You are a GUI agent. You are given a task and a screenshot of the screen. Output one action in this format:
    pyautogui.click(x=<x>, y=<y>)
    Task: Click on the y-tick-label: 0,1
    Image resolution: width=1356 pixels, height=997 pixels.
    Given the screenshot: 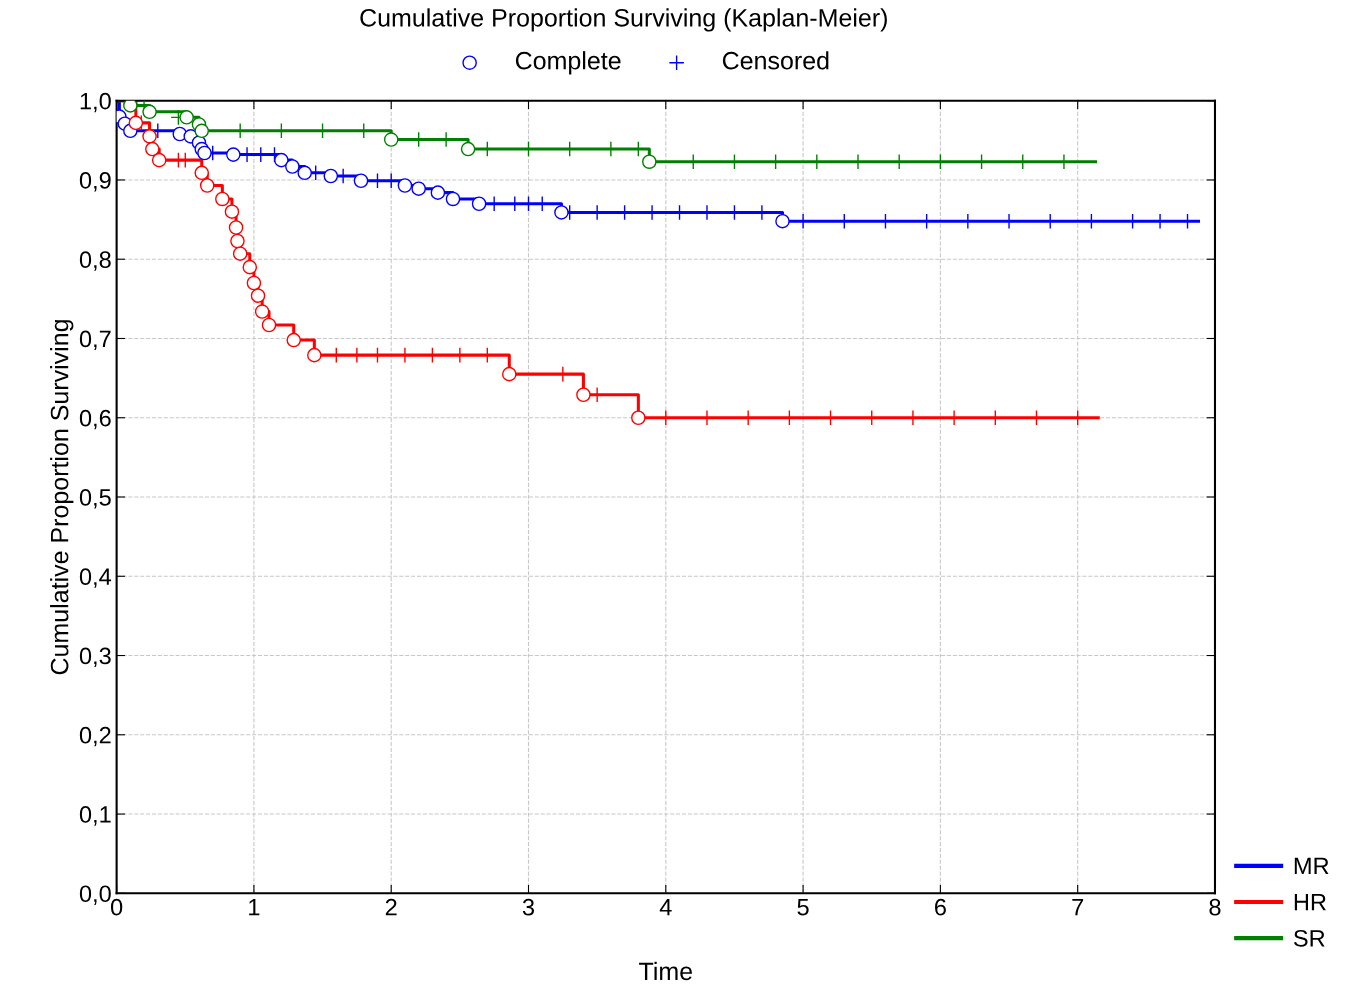 What is the action you would take?
    pyautogui.click(x=95, y=816)
    